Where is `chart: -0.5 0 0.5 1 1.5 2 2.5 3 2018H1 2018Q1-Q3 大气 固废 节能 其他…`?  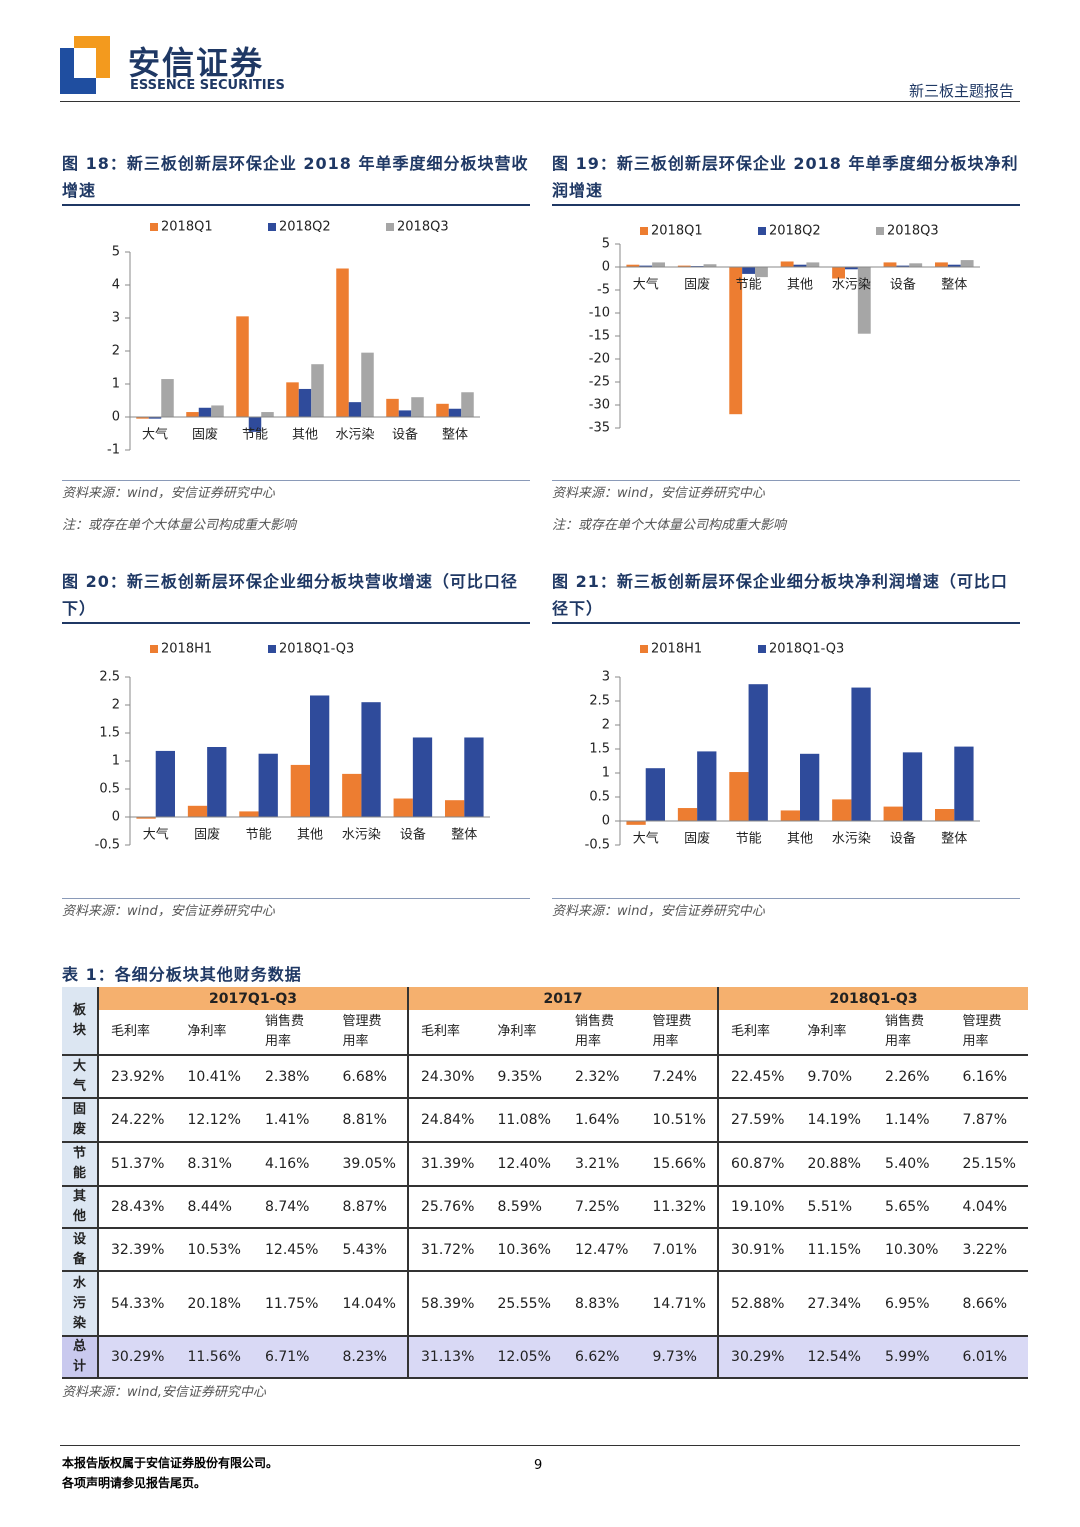
chart: -0.5 0 0.5 1 1.5 2 2.5 3 2018H1 2018Q1-Q3 大气 固废 节能 其他… is located at coordinates (782, 747).